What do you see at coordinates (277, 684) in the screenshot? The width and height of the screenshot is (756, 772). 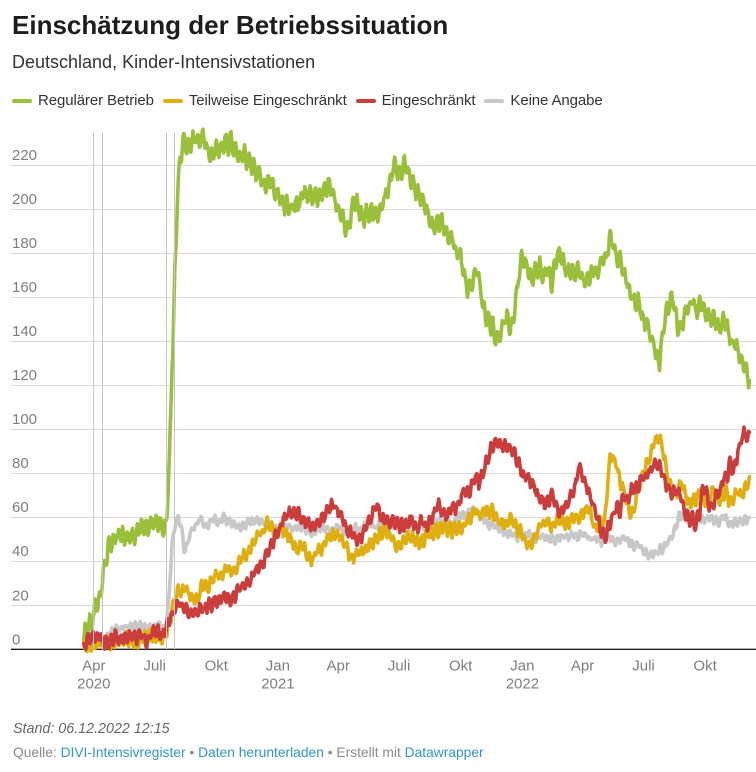 I see `svg-text: 2021` at bounding box center [277, 684].